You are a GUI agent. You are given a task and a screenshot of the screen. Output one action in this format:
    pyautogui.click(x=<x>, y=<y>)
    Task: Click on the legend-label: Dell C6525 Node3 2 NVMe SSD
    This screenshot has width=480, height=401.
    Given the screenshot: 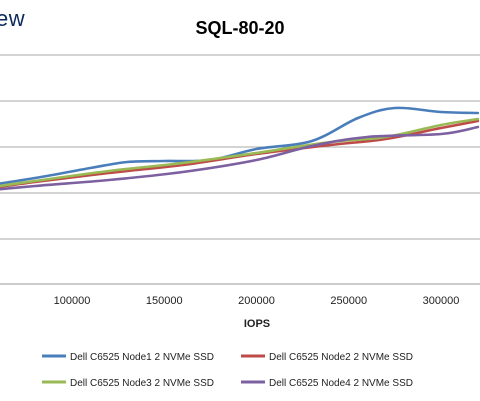 What is the action you would take?
    pyautogui.click(x=142, y=383)
    